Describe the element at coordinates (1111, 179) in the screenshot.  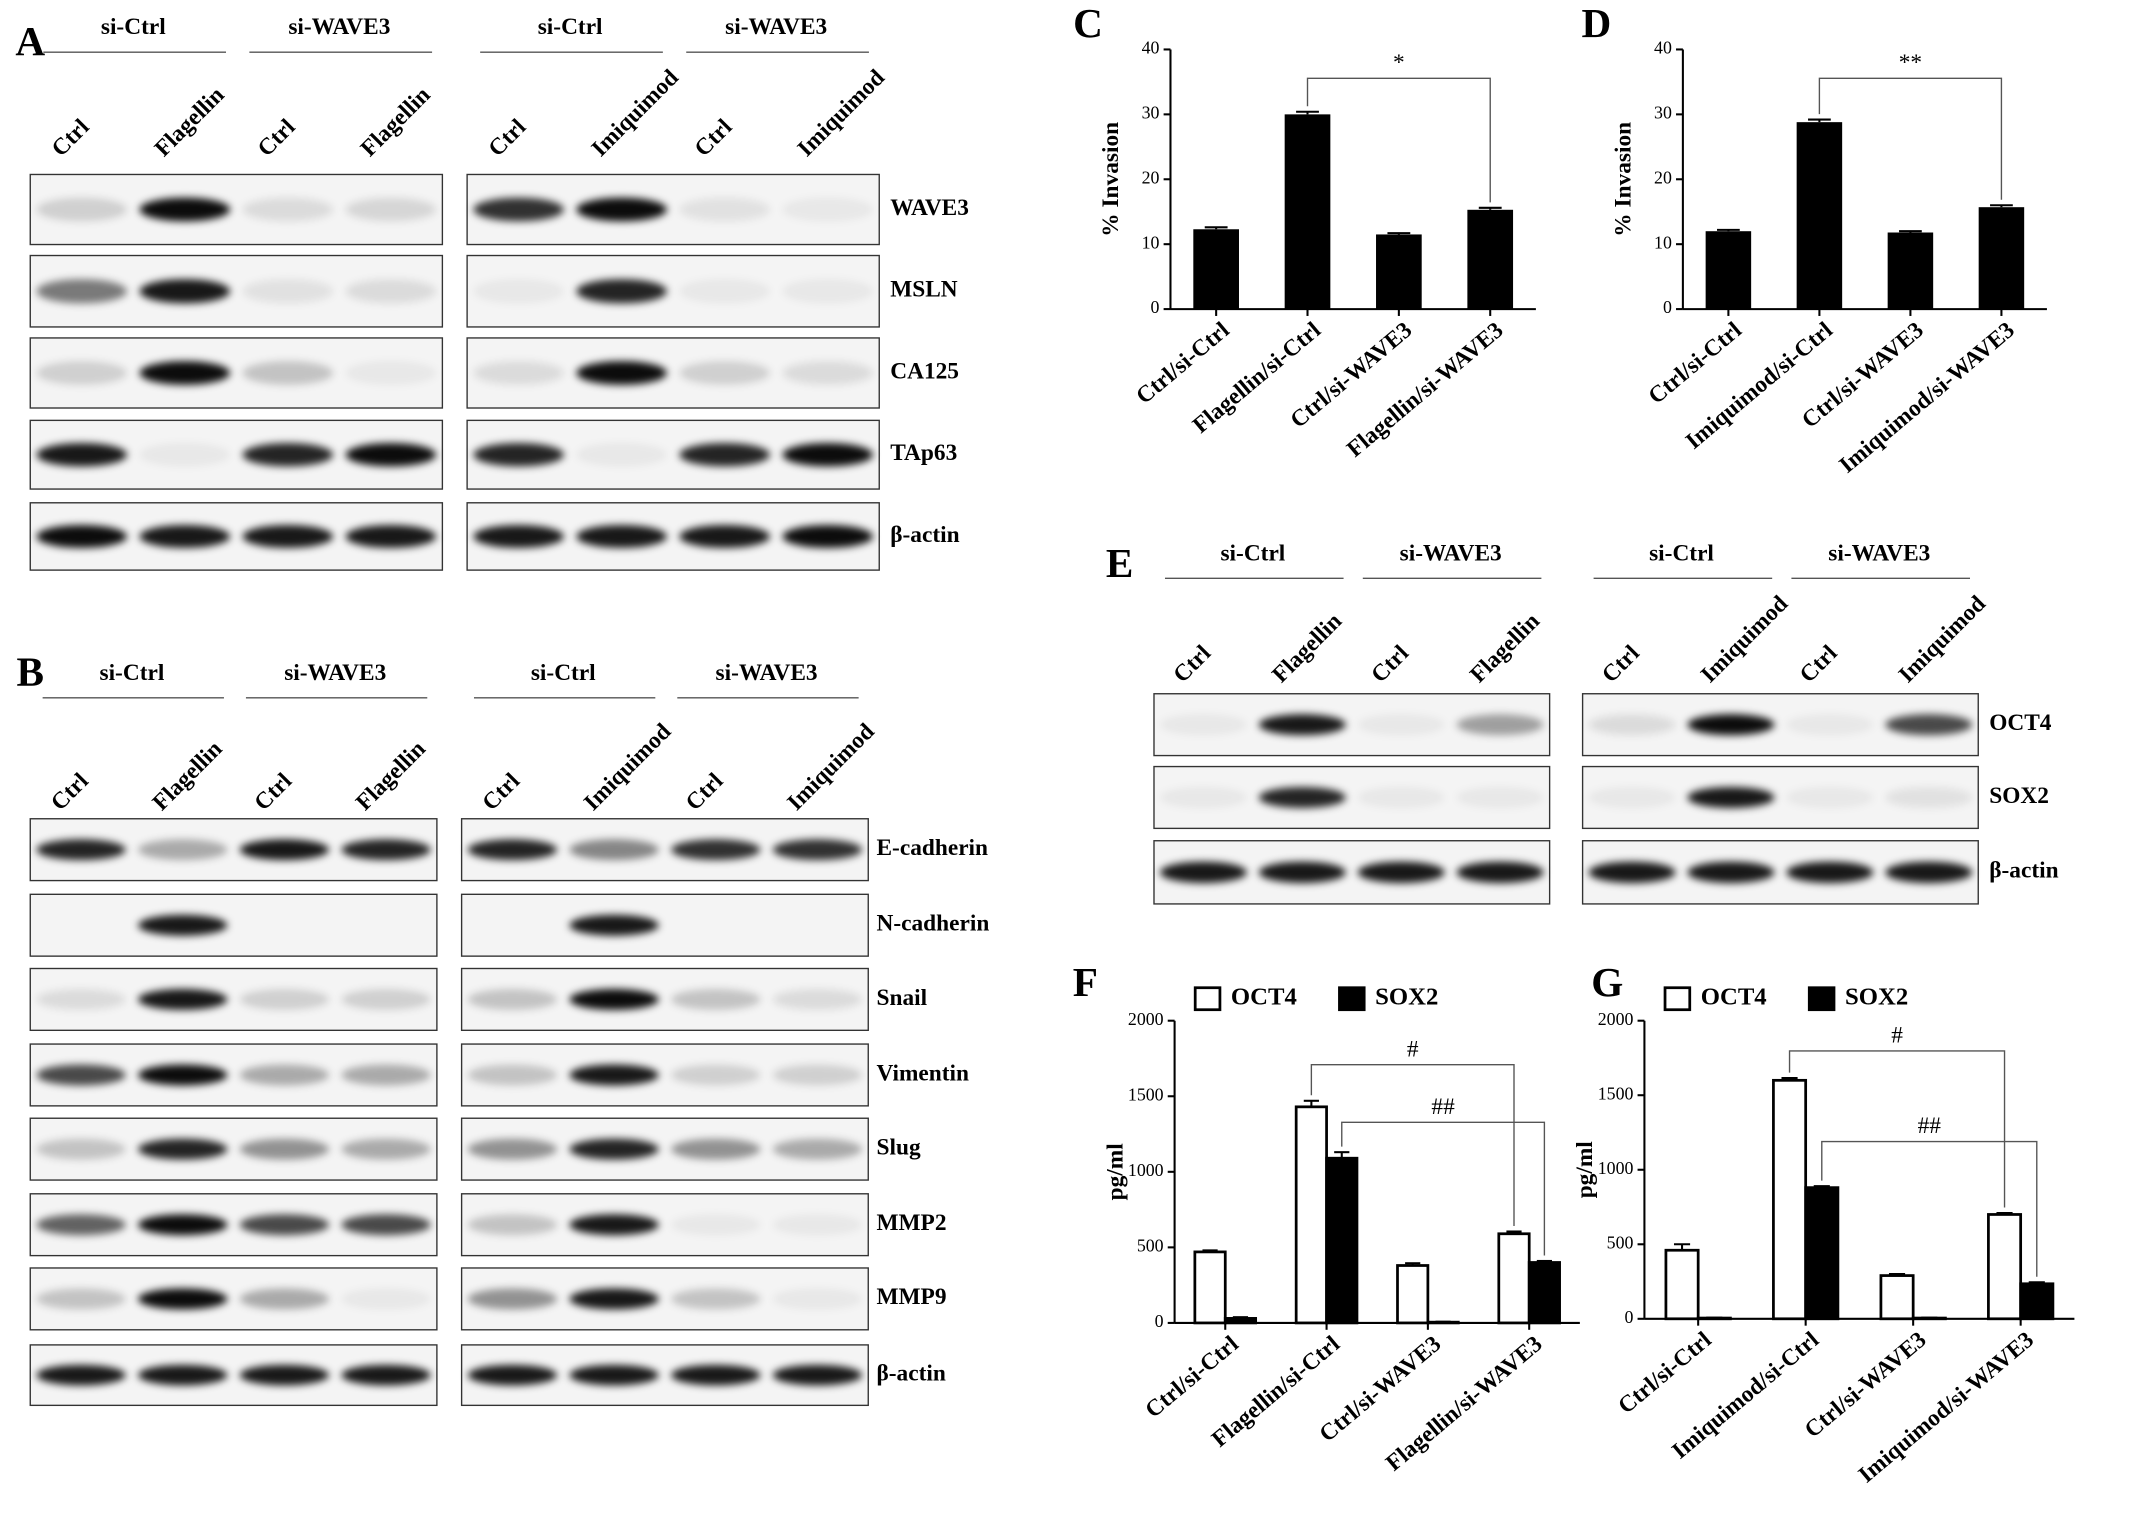
I see `y-axis-label: % Invasion` at that location.